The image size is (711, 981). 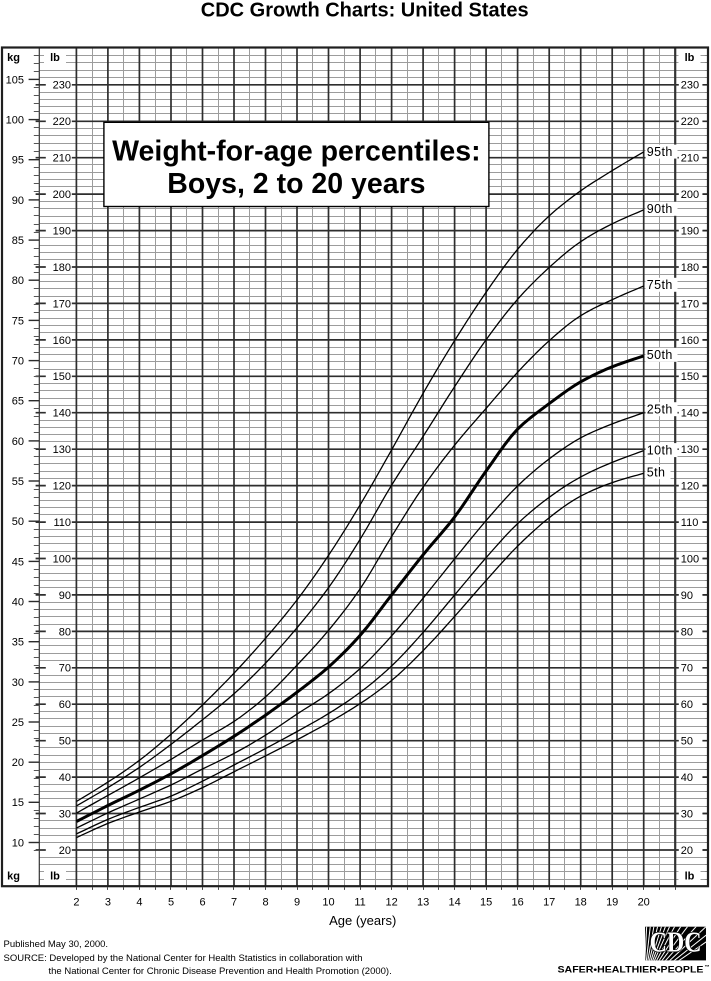 I want to click on svg-text: 3, so click(x=108, y=903).